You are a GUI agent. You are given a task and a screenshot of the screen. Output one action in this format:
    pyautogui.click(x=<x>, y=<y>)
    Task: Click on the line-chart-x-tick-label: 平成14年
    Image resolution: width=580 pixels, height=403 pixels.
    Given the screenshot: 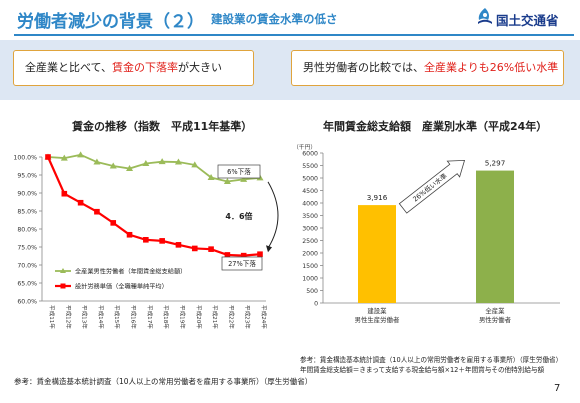 What is the action you would take?
    pyautogui.click(x=101, y=317)
    